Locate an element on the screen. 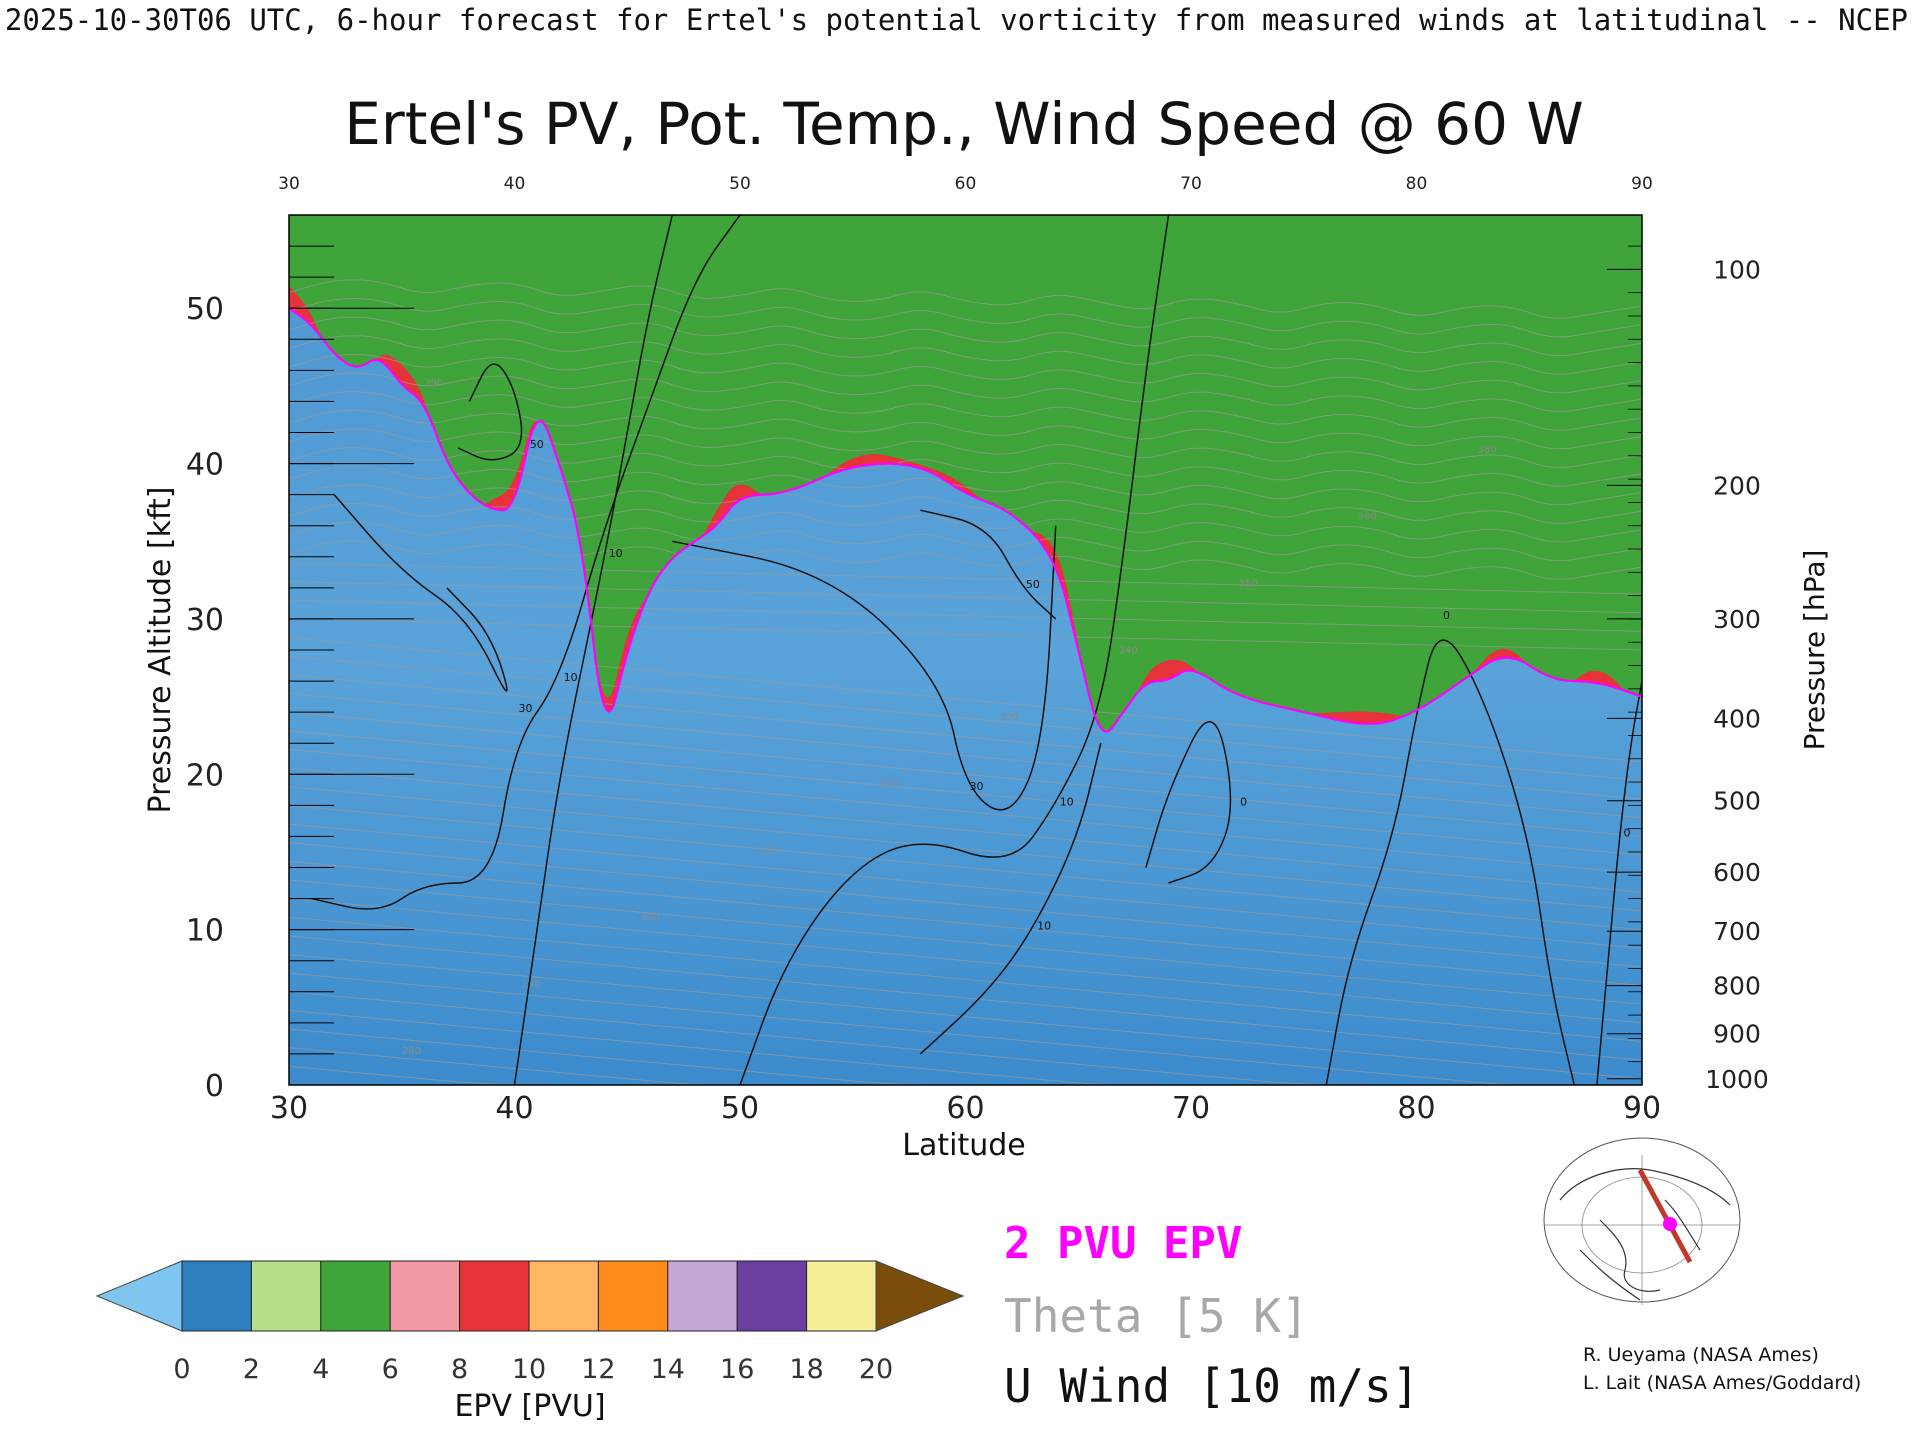 This screenshot has width=1920, height=1440. y-right-tick-label: 300 is located at coordinates (1737, 619).